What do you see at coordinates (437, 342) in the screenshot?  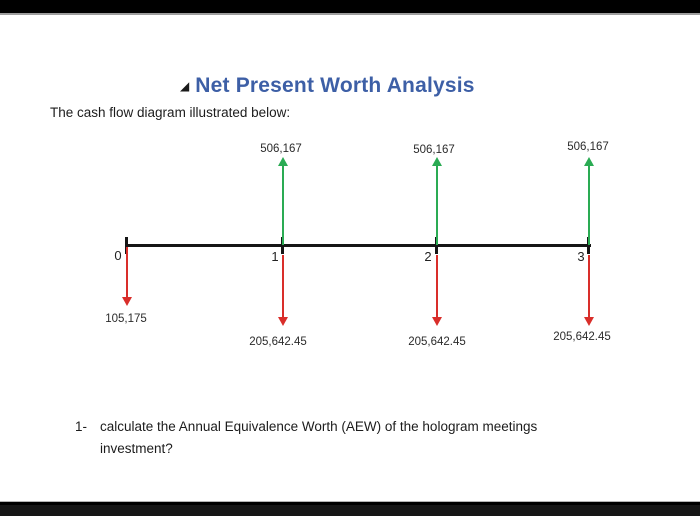 I see `outflow-amount-2: 205,642.45` at bounding box center [437, 342].